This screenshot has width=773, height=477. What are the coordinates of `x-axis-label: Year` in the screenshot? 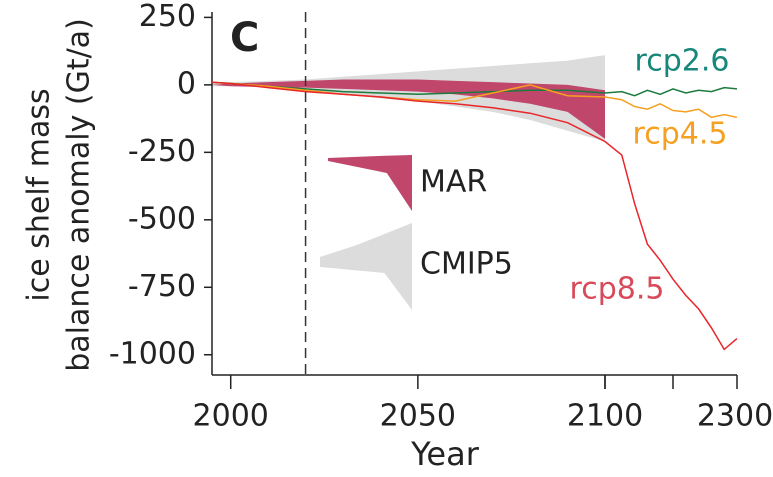 It's located at (445, 454).